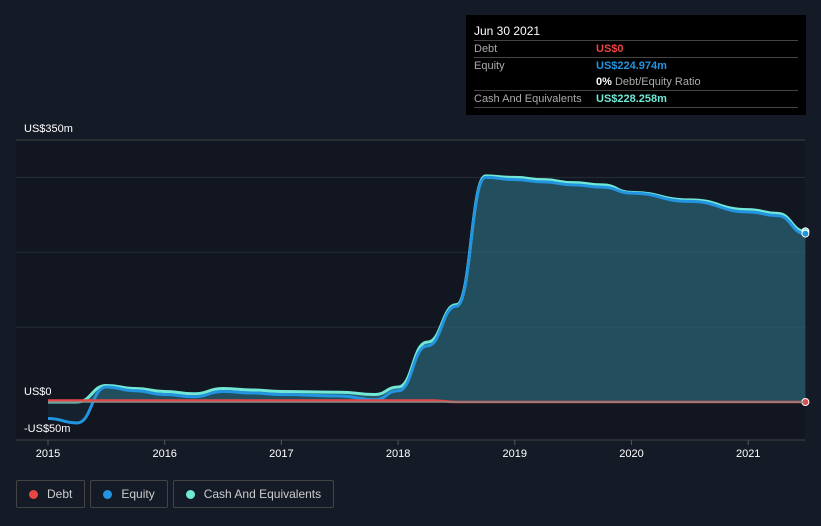 Image resolution: width=821 pixels, height=526 pixels. I want to click on legend: Debt Equity Cash And Equivalents, so click(175, 494).